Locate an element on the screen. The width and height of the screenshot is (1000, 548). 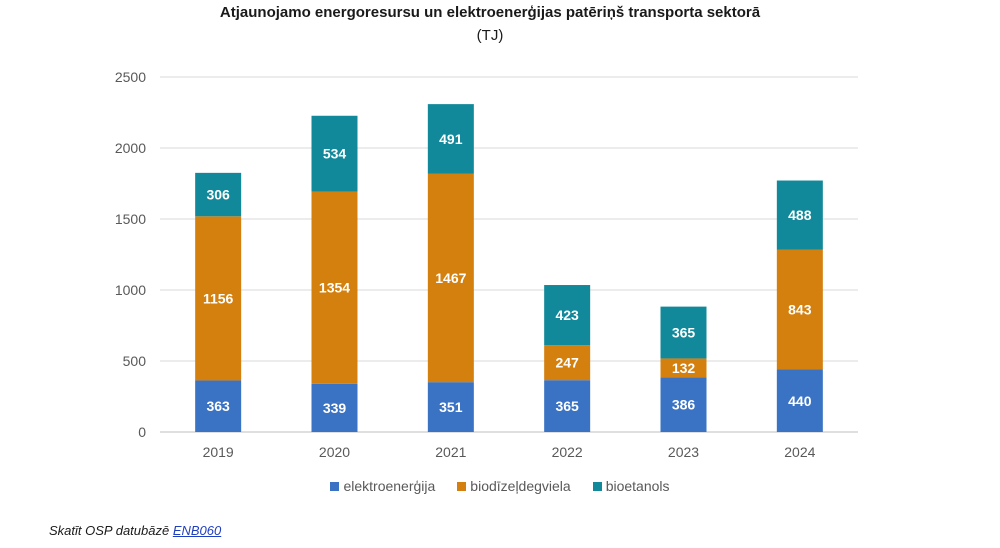
y-tick-label: 500 is located at coordinates (135, 361).